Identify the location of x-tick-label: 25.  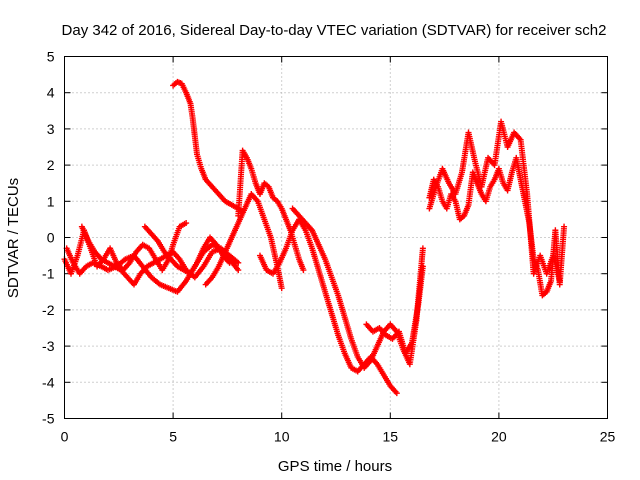
(608, 437).